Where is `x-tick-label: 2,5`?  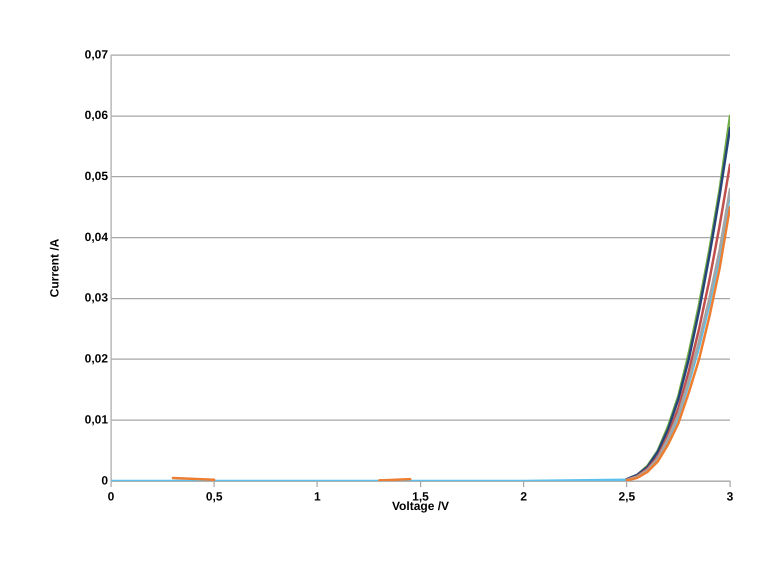 x-tick-label: 2,5 is located at coordinates (627, 497).